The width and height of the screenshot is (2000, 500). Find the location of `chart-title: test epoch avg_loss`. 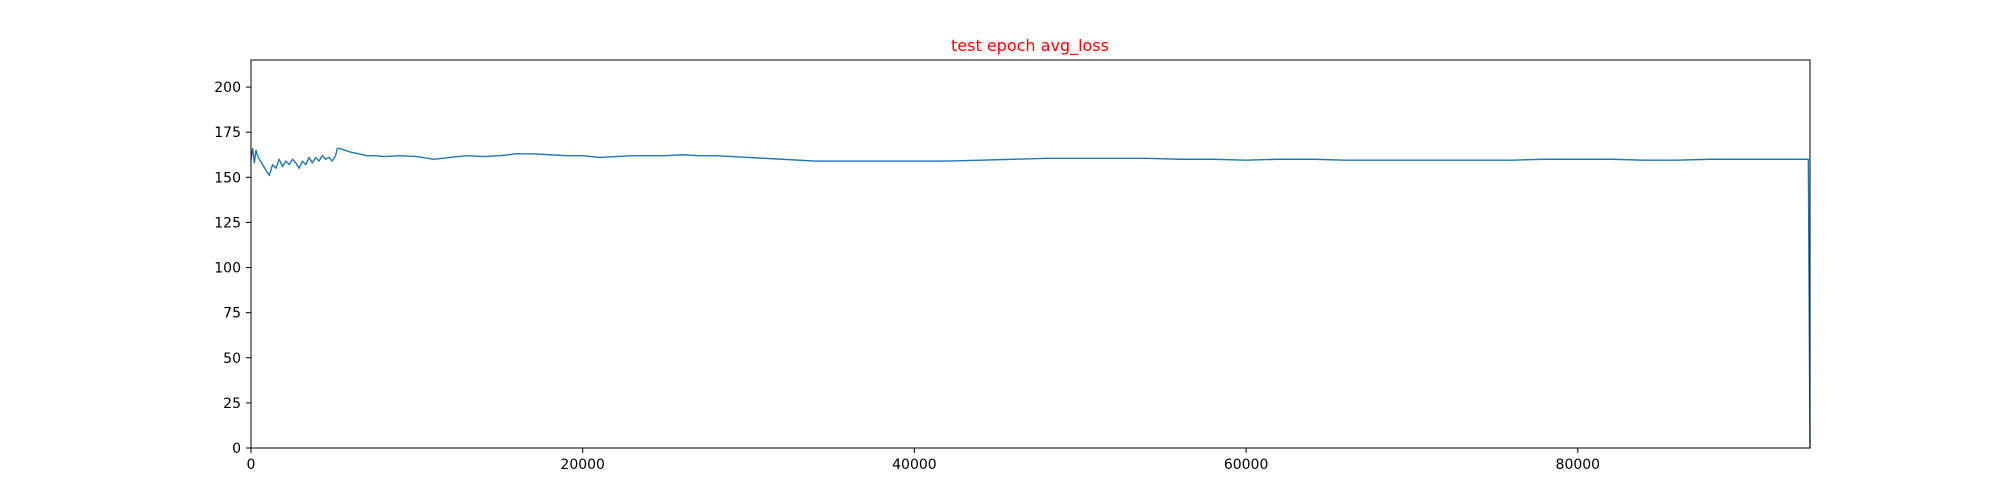

chart-title: test epoch avg_loss is located at coordinates (1030, 46).